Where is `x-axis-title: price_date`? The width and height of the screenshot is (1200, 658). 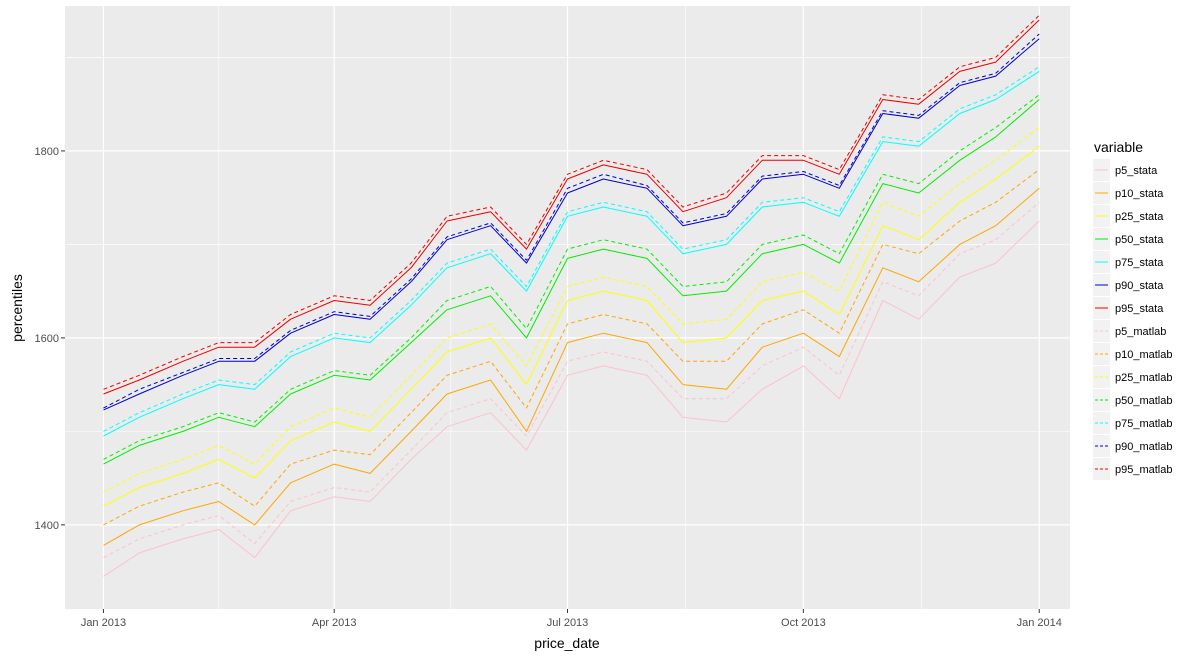 x-axis-title: price_date is located at coordinates (567, 643).